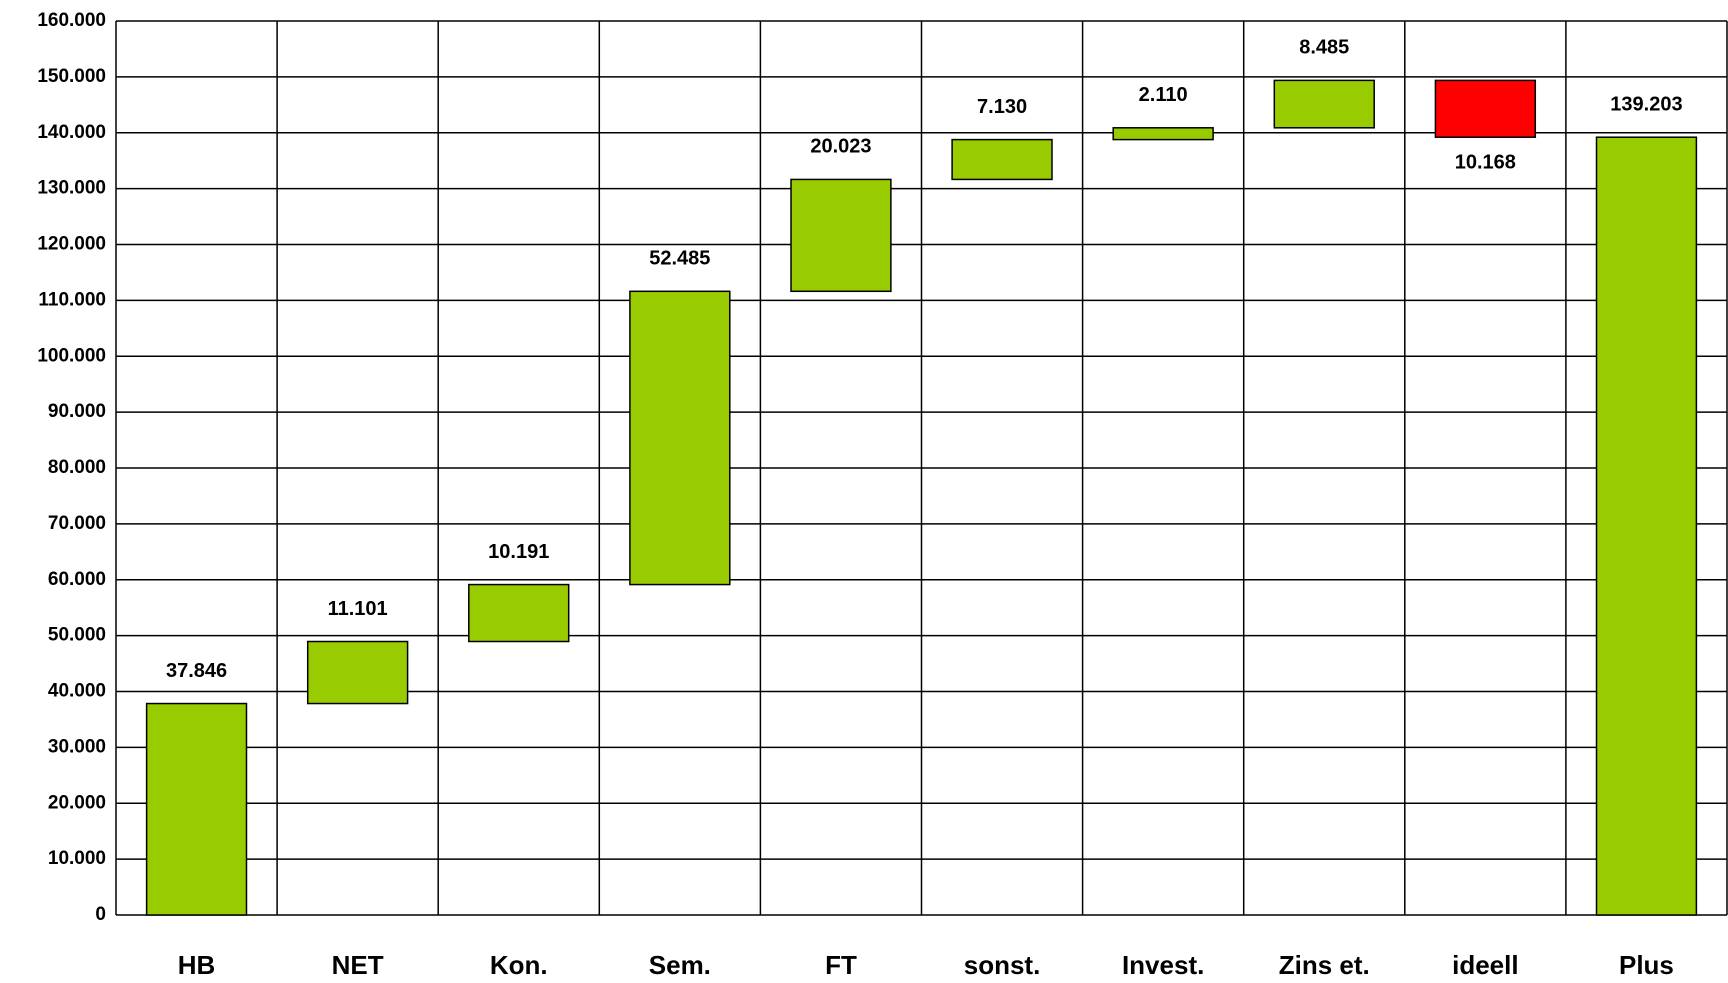 The image size is (1728, 983). I want to click on value-label: 7.130, so click(1002, 107).